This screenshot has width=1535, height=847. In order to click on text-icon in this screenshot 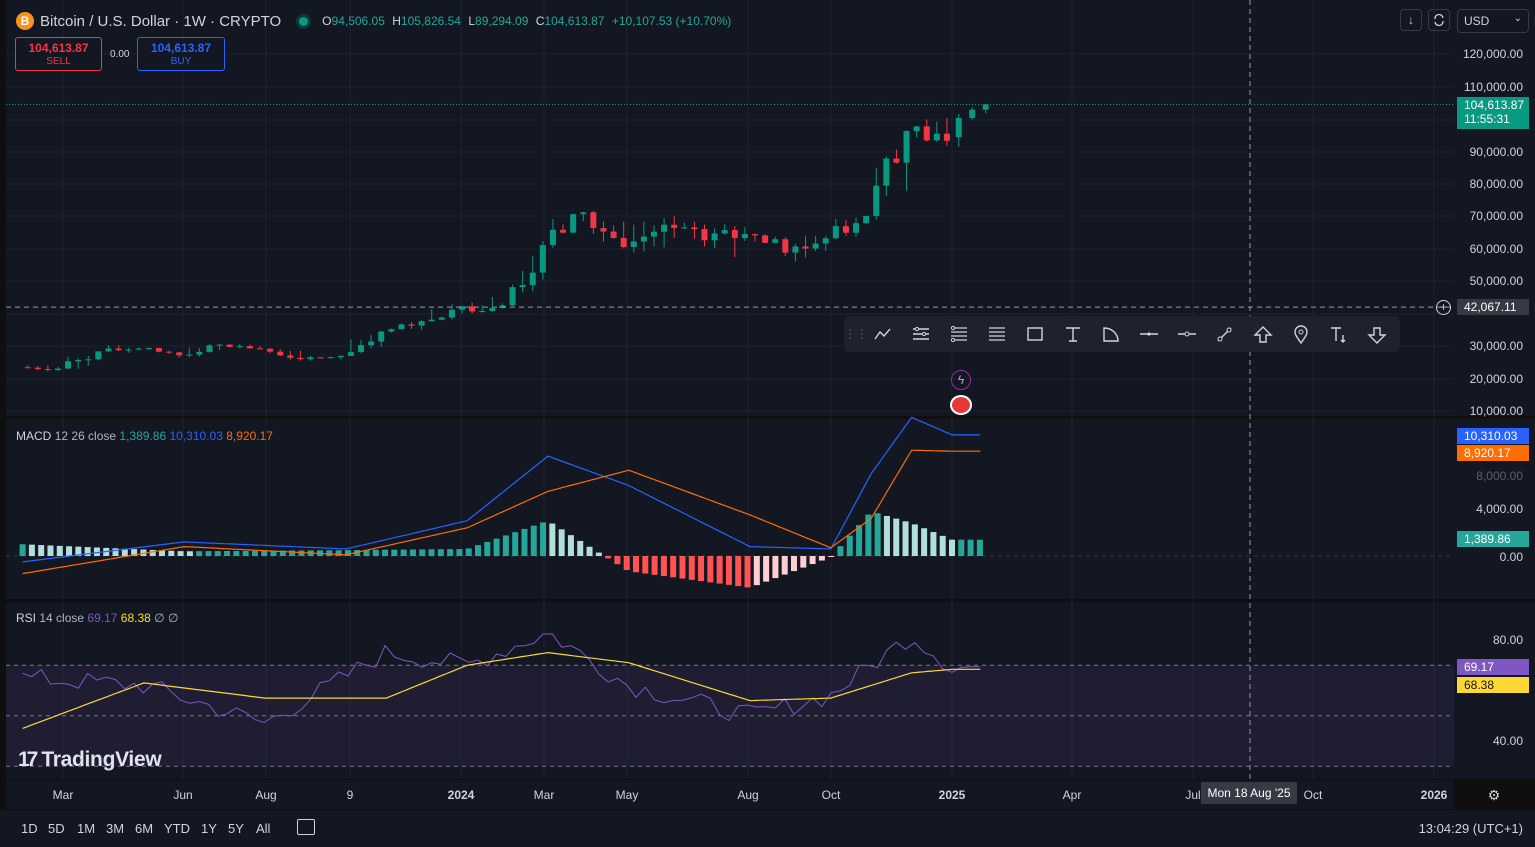, I will do `click(1073, 334)`.